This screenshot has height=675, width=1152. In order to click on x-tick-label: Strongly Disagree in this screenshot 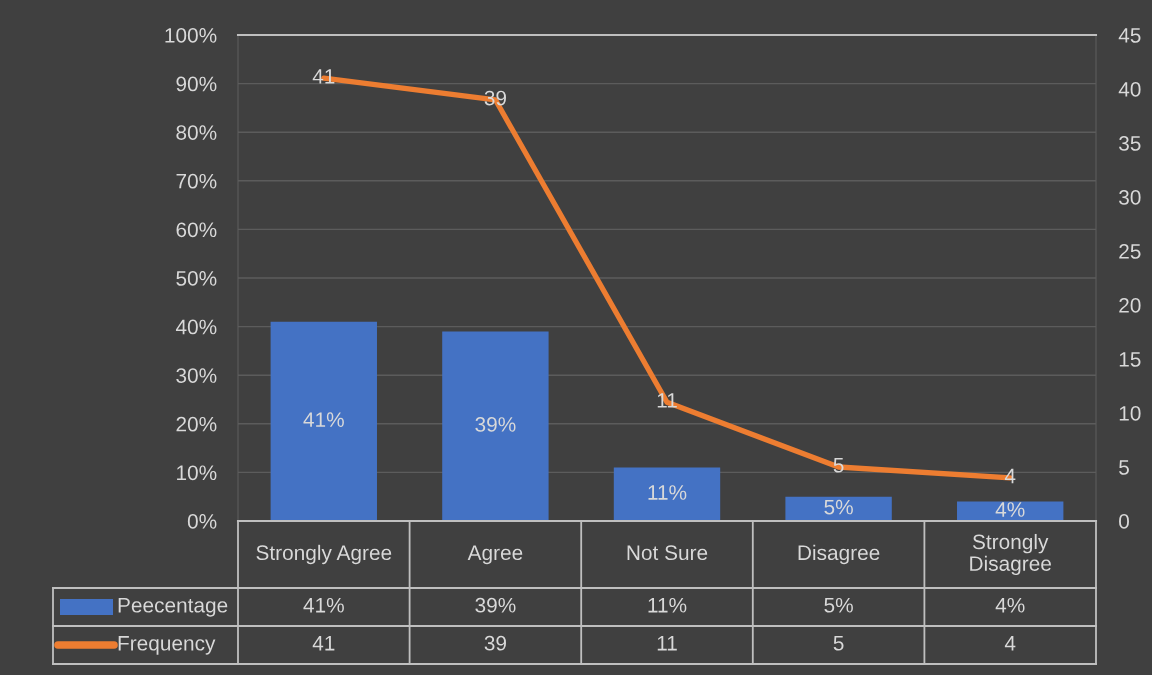, I will do `click(1010, 554)`.